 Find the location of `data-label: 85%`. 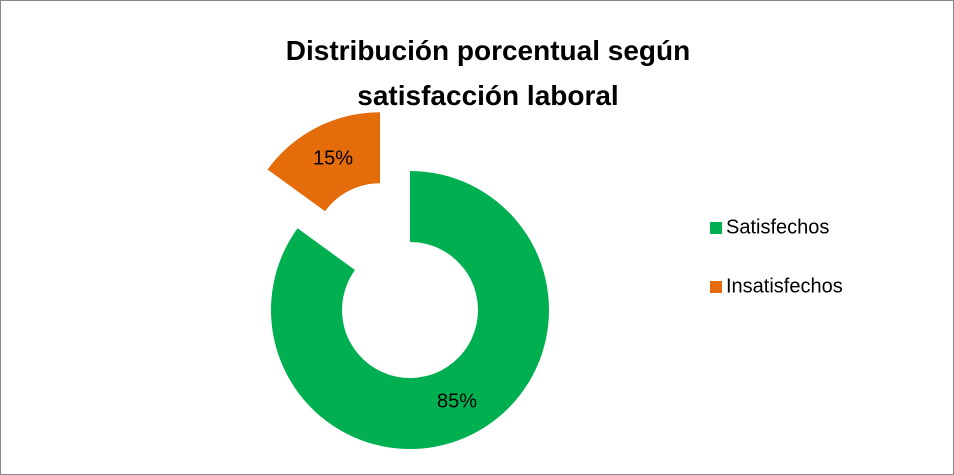

data-label: 85% is located at coordinates (457, 402).